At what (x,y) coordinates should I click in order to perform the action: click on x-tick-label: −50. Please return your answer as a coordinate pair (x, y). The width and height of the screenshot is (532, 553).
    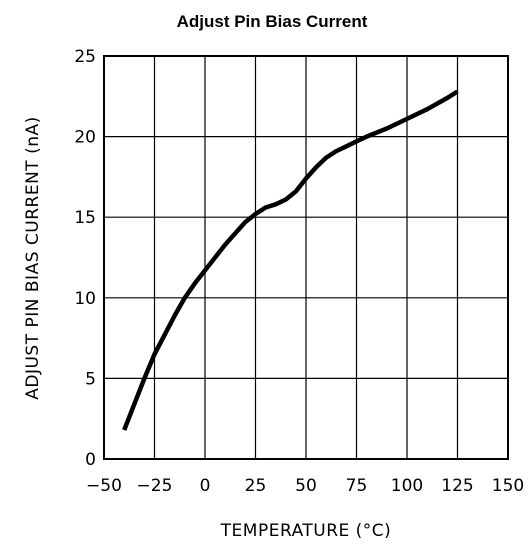
    Looking at the image, I should click on (104, 486).